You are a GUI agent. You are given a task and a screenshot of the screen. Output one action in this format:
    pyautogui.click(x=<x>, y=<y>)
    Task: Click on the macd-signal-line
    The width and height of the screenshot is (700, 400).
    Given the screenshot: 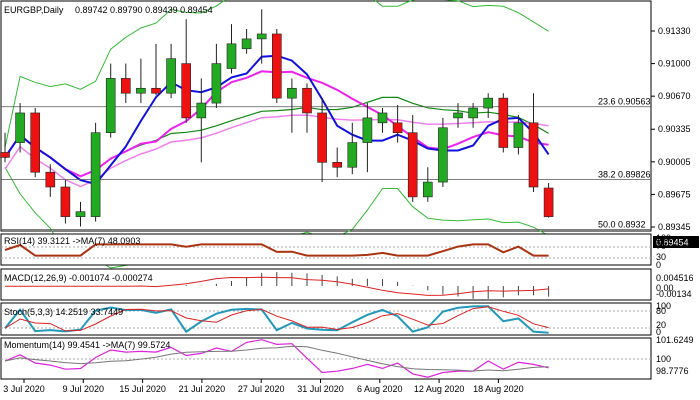 What is the action you would take?
    pyautogui.click(x=277, y=286)
    